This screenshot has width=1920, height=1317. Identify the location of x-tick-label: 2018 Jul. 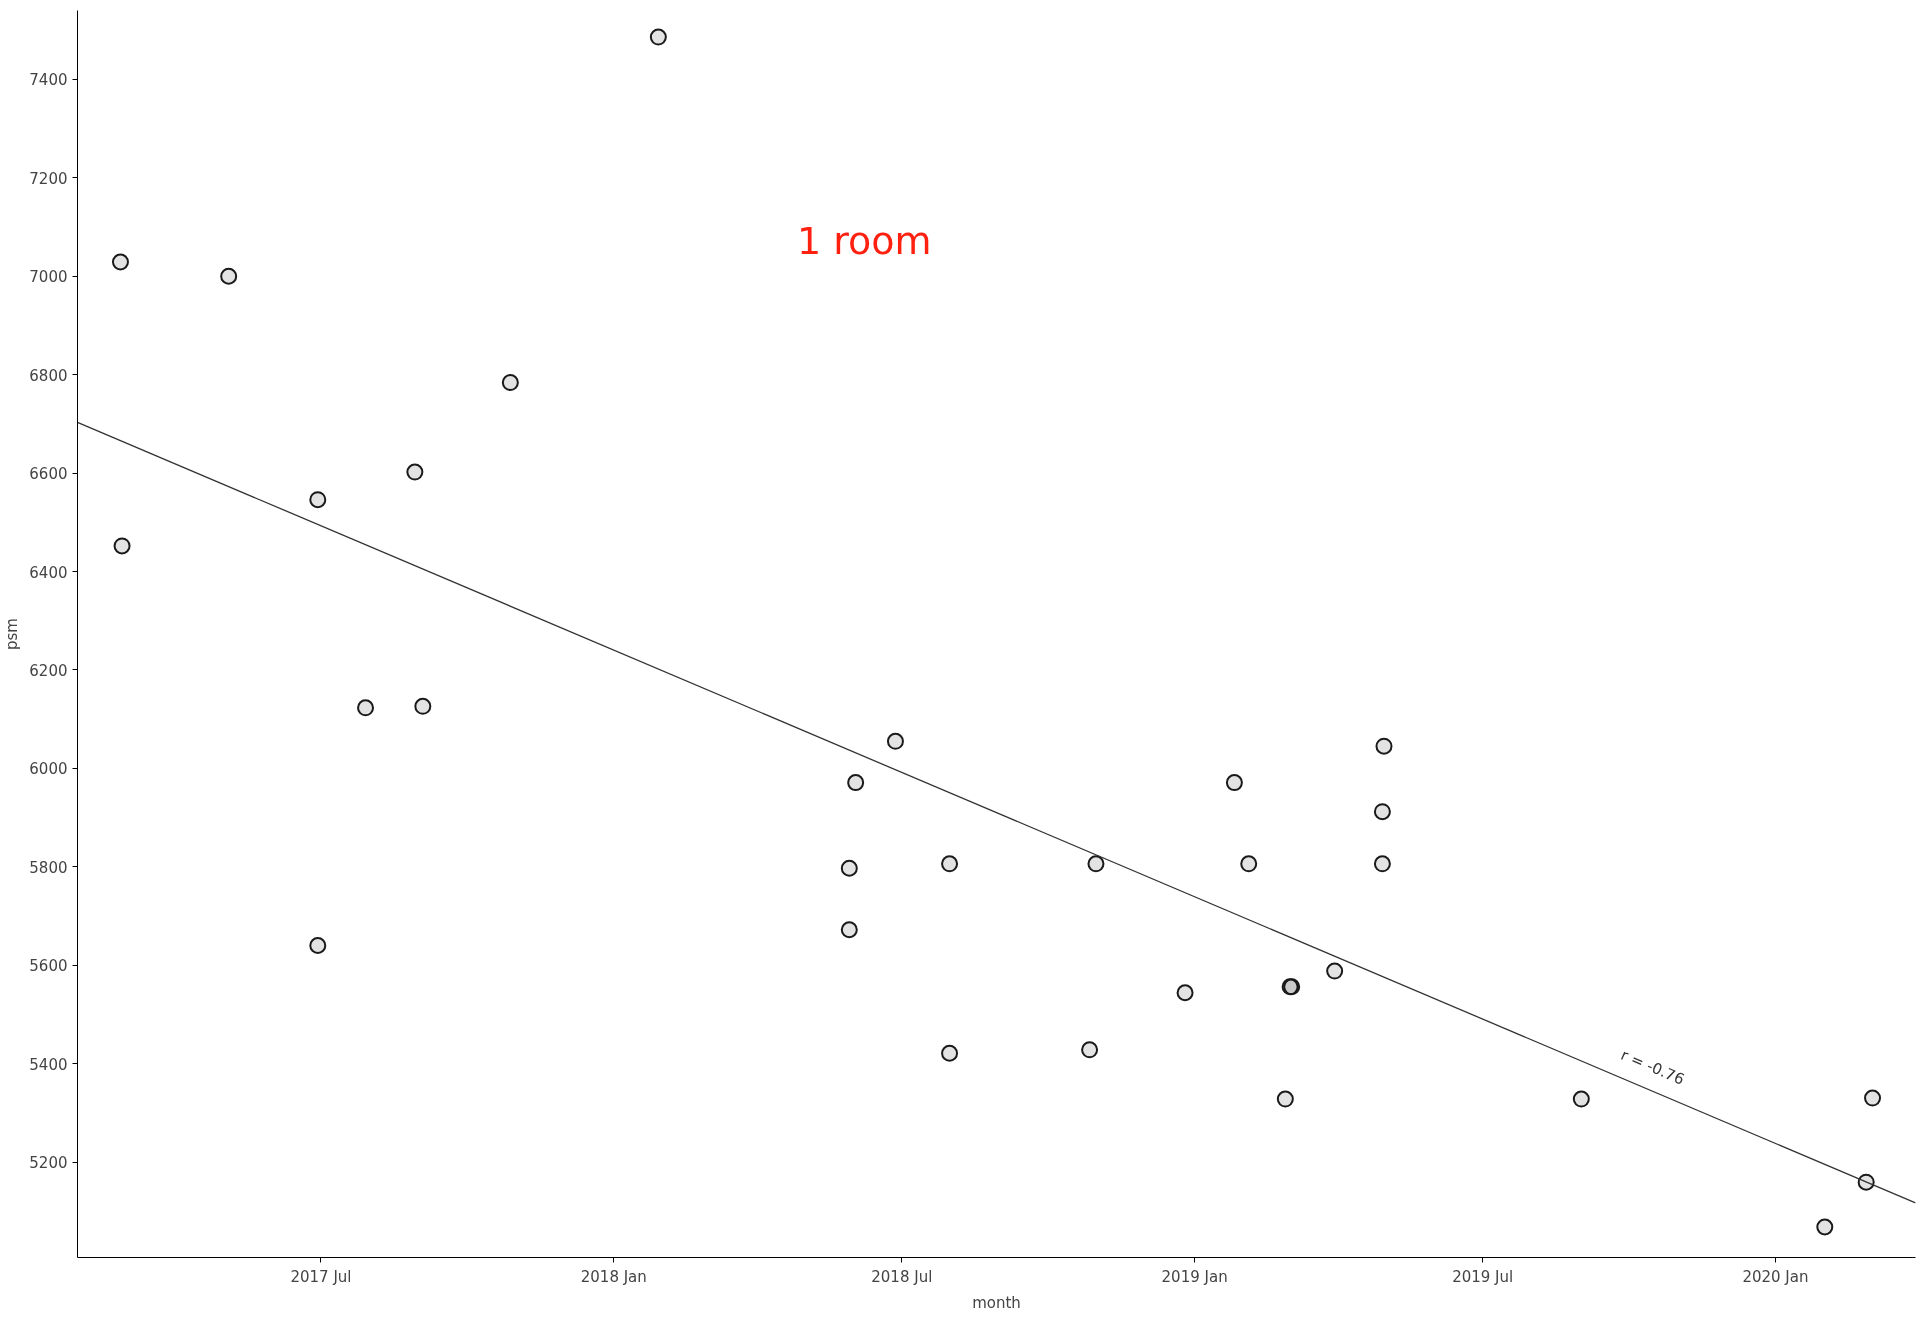
(902, 1276).